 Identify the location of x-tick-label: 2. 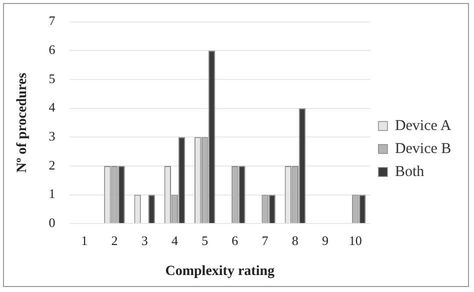
(114, 240).